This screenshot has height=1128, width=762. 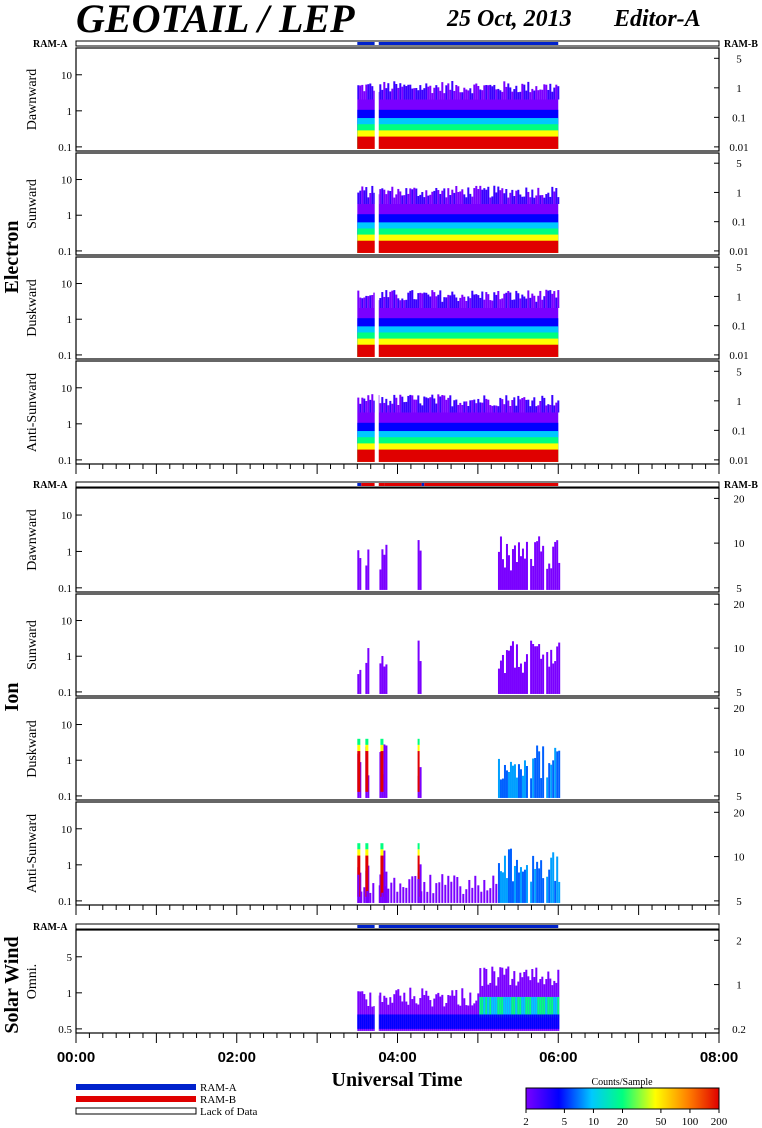 I want to click on mode-legend: RAM-A RAM-B Lack of Data, so click(x=166, y=1100).